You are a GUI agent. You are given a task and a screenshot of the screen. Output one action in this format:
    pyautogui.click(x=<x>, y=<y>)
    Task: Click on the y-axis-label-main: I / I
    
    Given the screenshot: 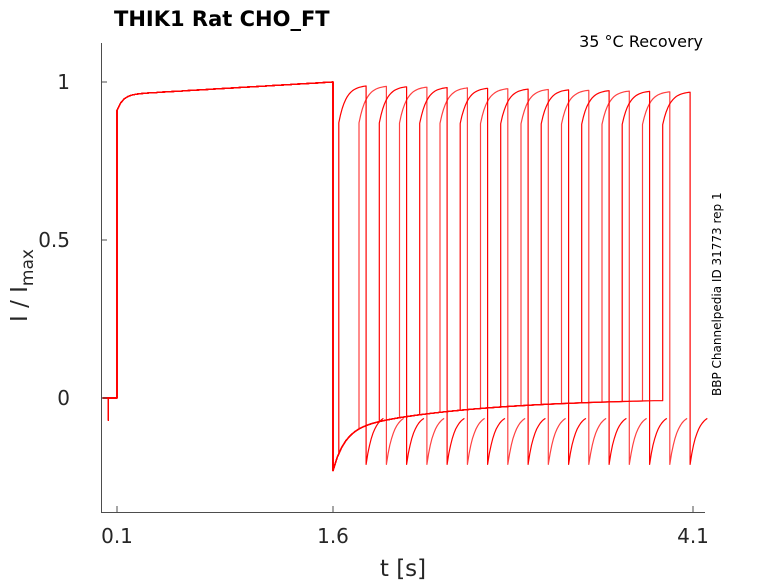 What is the action you would take?
    pyautogui.click(x=20, y=304)
    